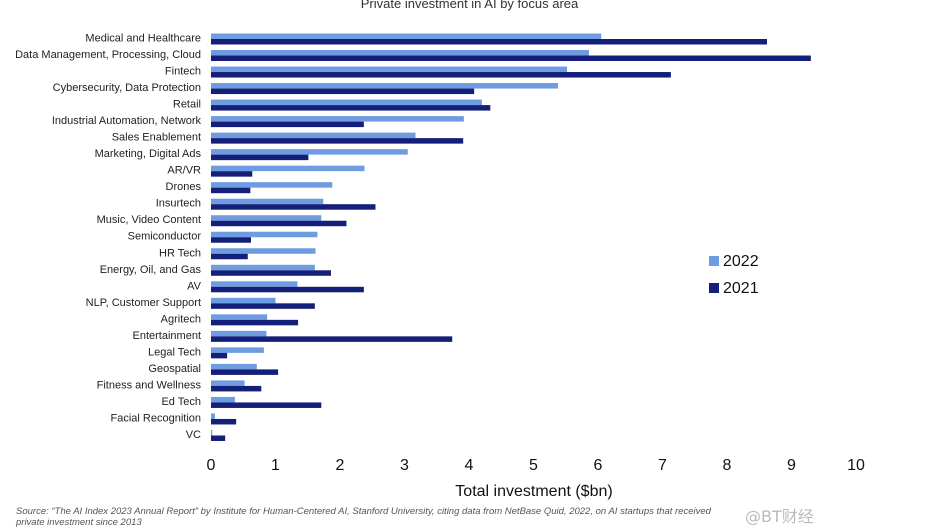  Describe the element at coordinates (167, 336) in the screenshot. I see `category-label-entertainment: Entertainment` at that location.